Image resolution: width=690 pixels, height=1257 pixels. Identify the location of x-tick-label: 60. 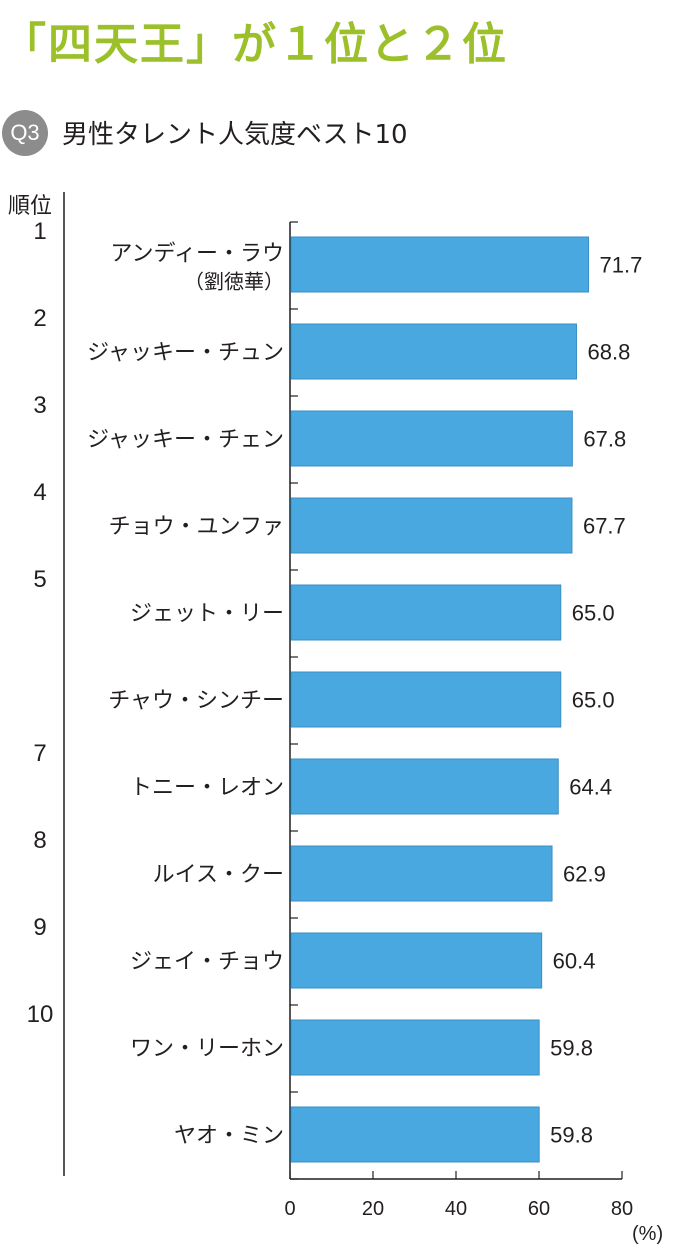
(539, 1209).